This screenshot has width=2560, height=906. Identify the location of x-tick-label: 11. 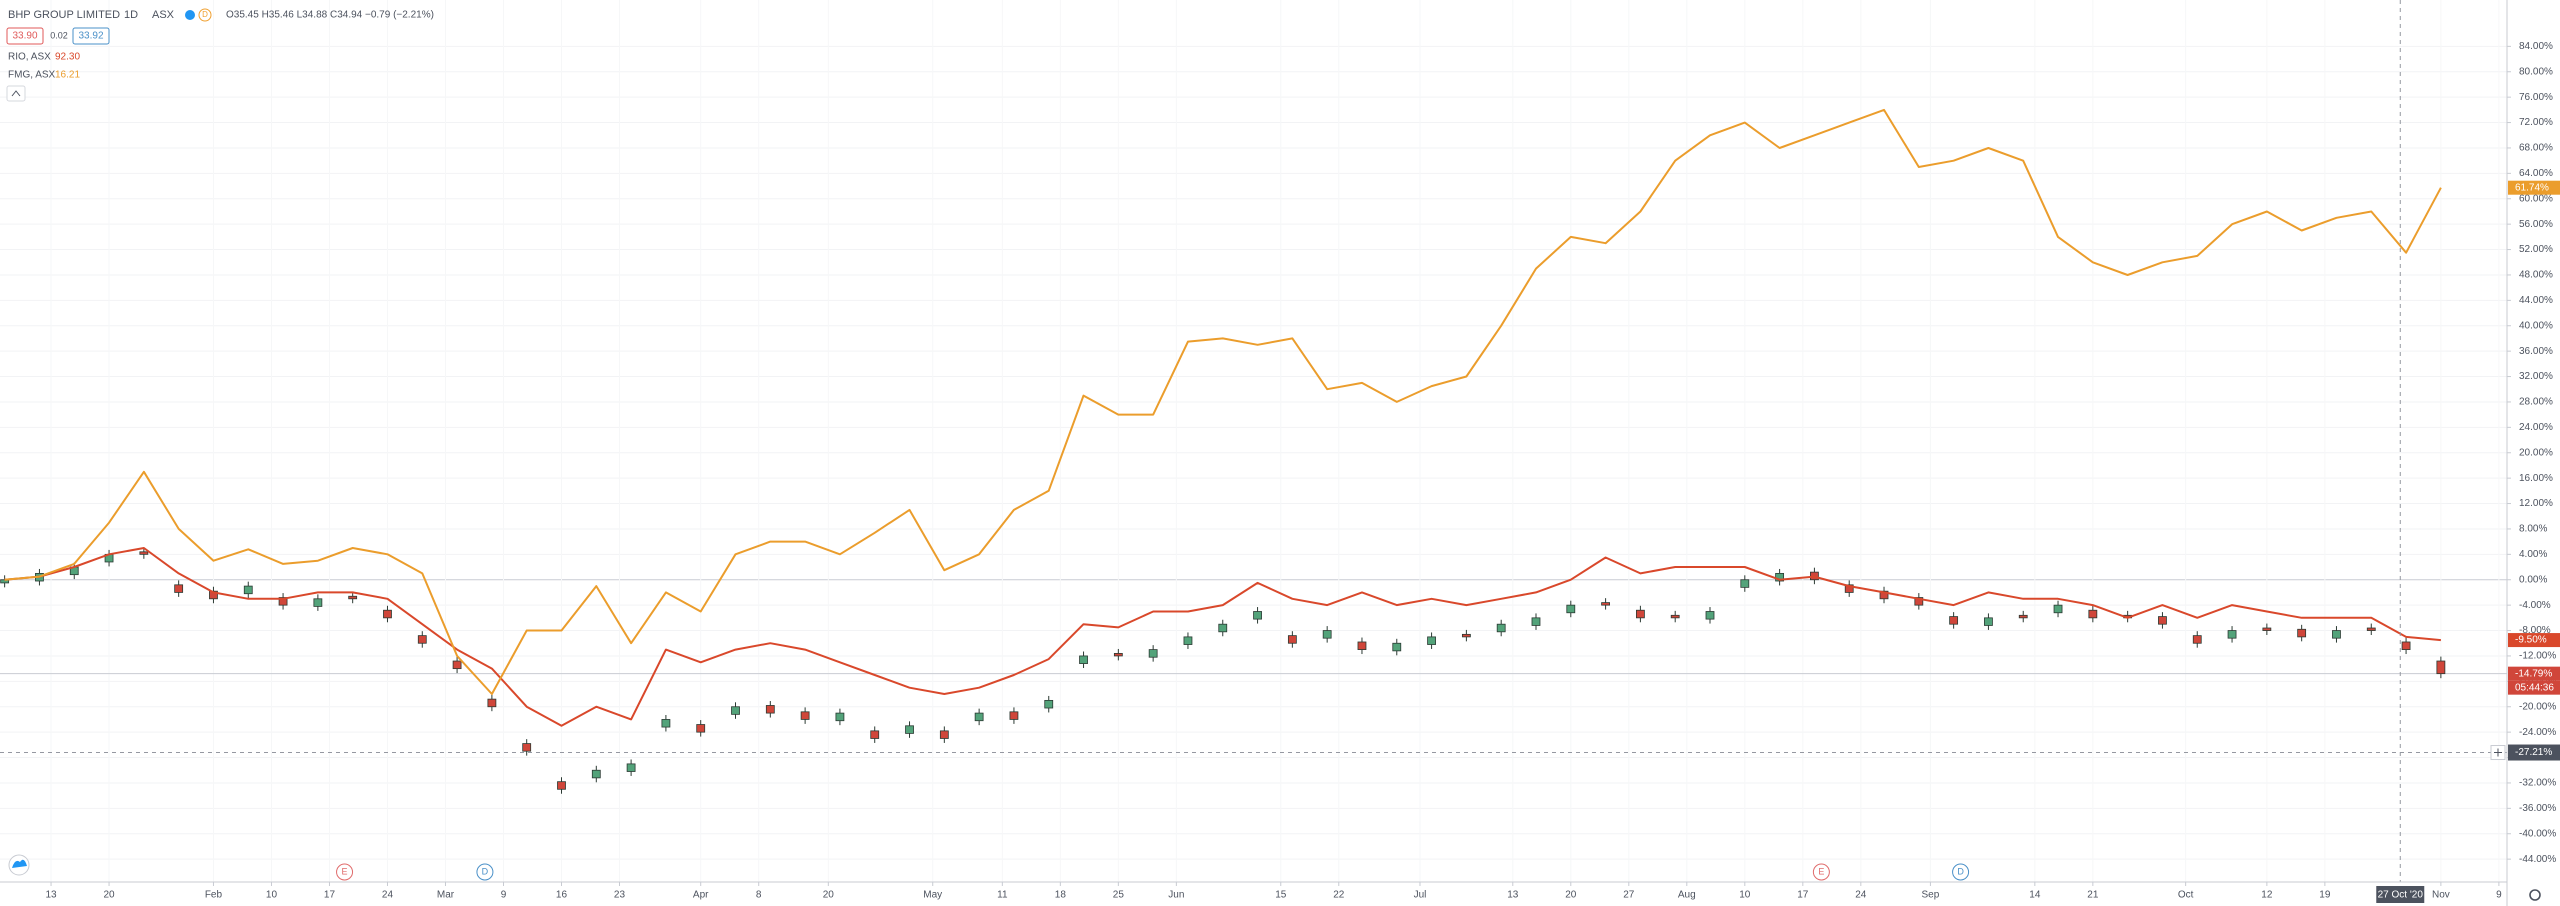
(1002, 895).